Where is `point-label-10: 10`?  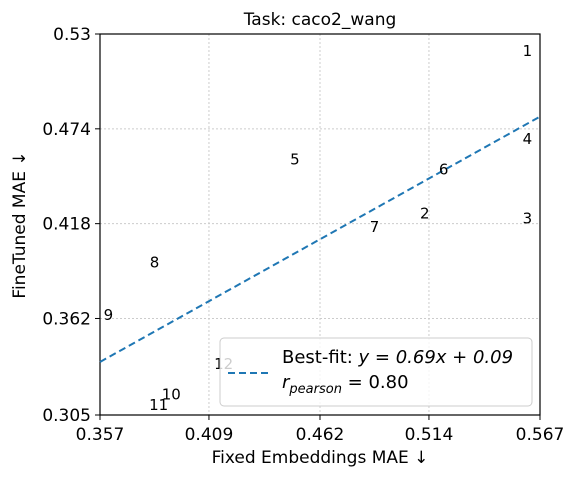 point-label-10: 10 is located at coordinates (171, 395).